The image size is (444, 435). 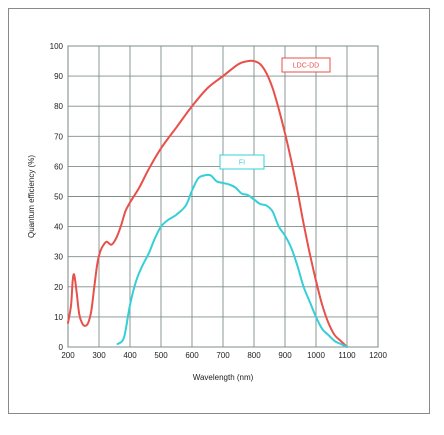 What do you see at coordinates (58, 106) in the screenshot?
I see `y-tick-label: 80` at bounding box center [58, 106].